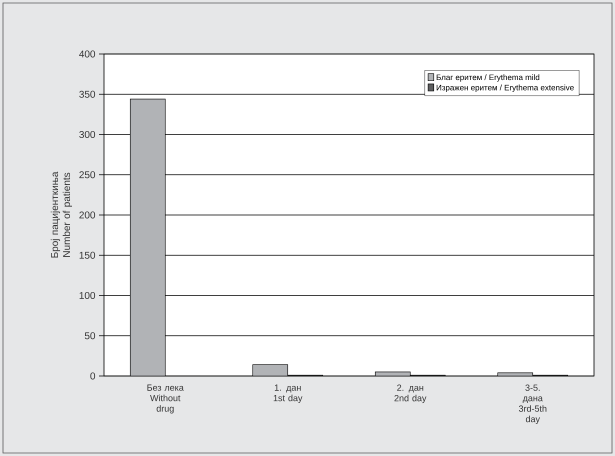  What do you see at coordinates (88, 296) in the screenshot?
I see `y-tick-label: 100` at bounding box center [88, 296].